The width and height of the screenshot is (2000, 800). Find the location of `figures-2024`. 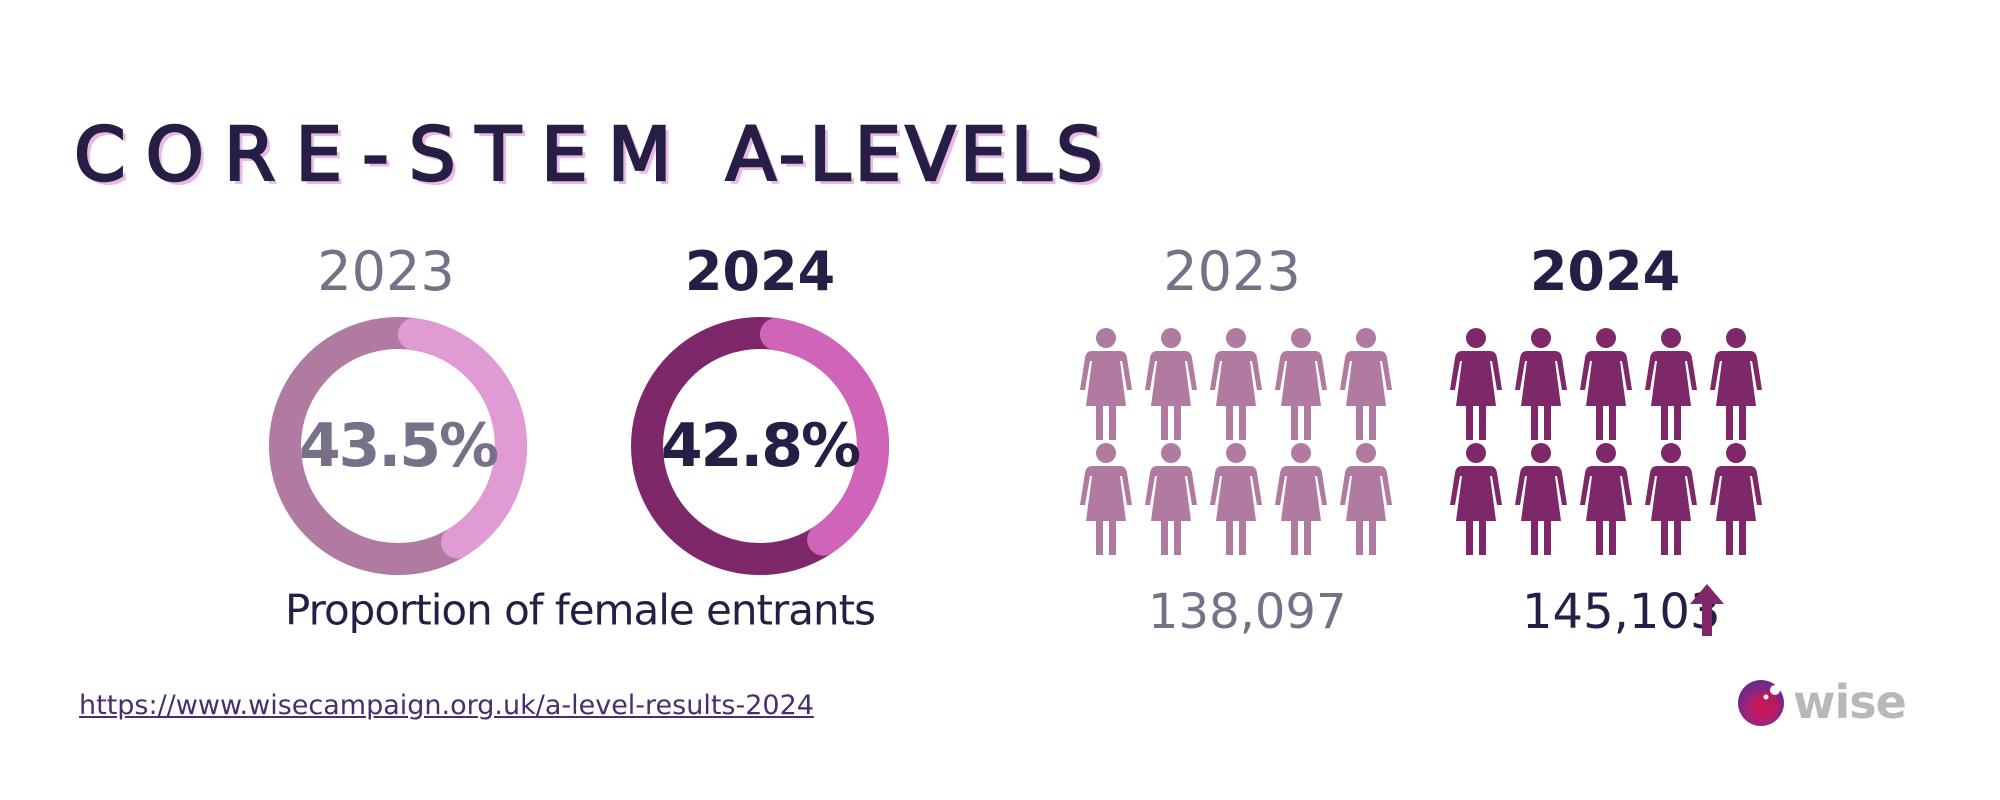

figures-2024 is located at coordinates (1608, 443).